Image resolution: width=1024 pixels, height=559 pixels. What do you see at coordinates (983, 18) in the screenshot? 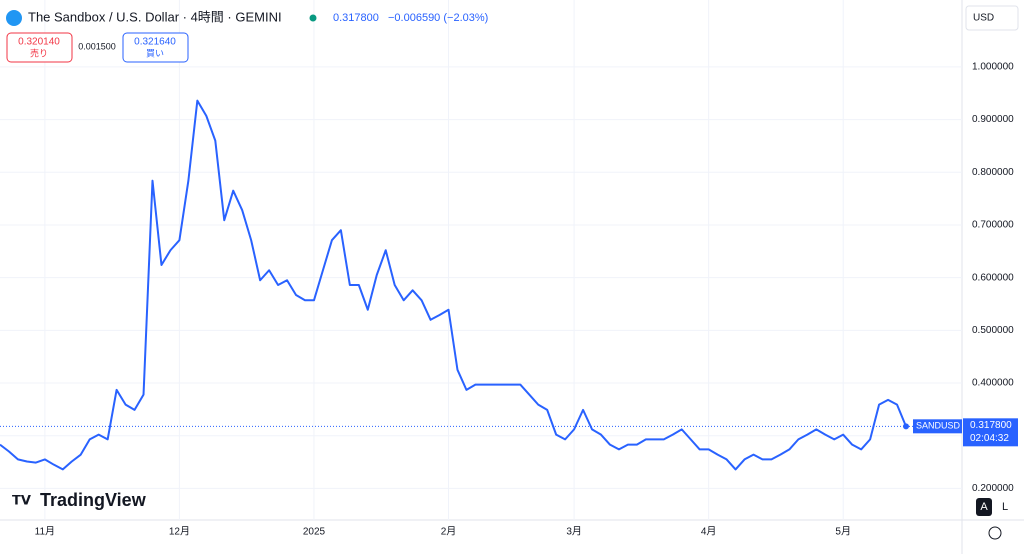
I see `currency: USD` at bounding box center [983, 18].